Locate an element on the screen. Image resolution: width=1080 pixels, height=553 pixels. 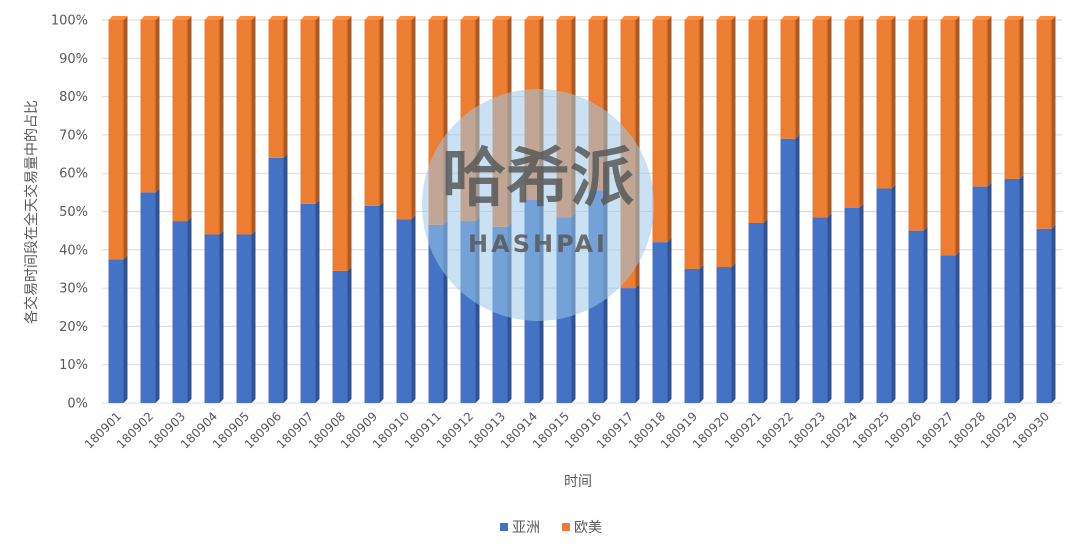
legend: 亚洲 欧美 is located at coordinates (551, 528).